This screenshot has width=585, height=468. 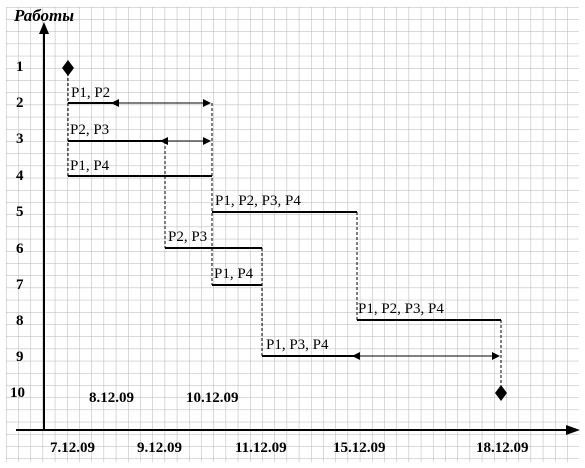 I want to click on date-label: 10.12.09, so click(x=212, y=398).